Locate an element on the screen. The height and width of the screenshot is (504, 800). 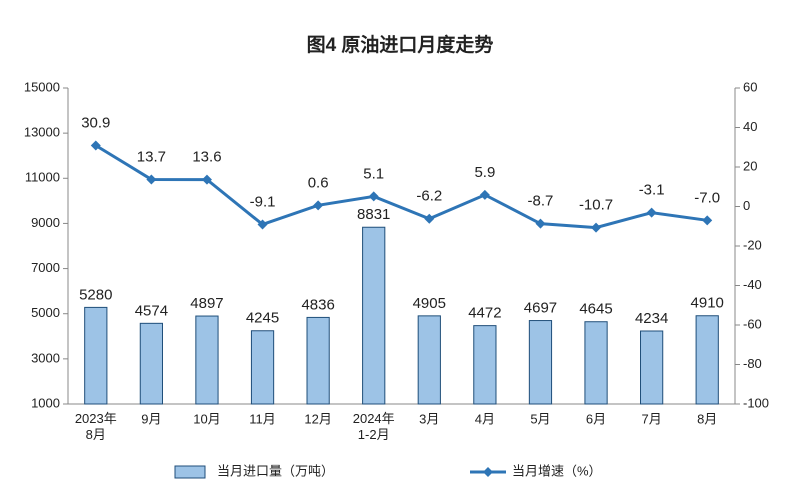
y2-tick-label: -100 is located at coordinates (756, 402).